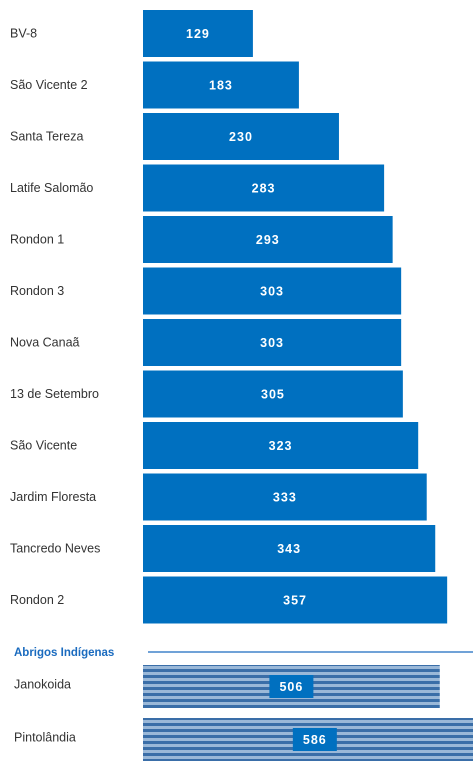 The height and width of the screenshot is (764, 473). Describe the element at coordinates (54, 394) in the screenshot. I see `category-label: 13 de Setembro` at that location.